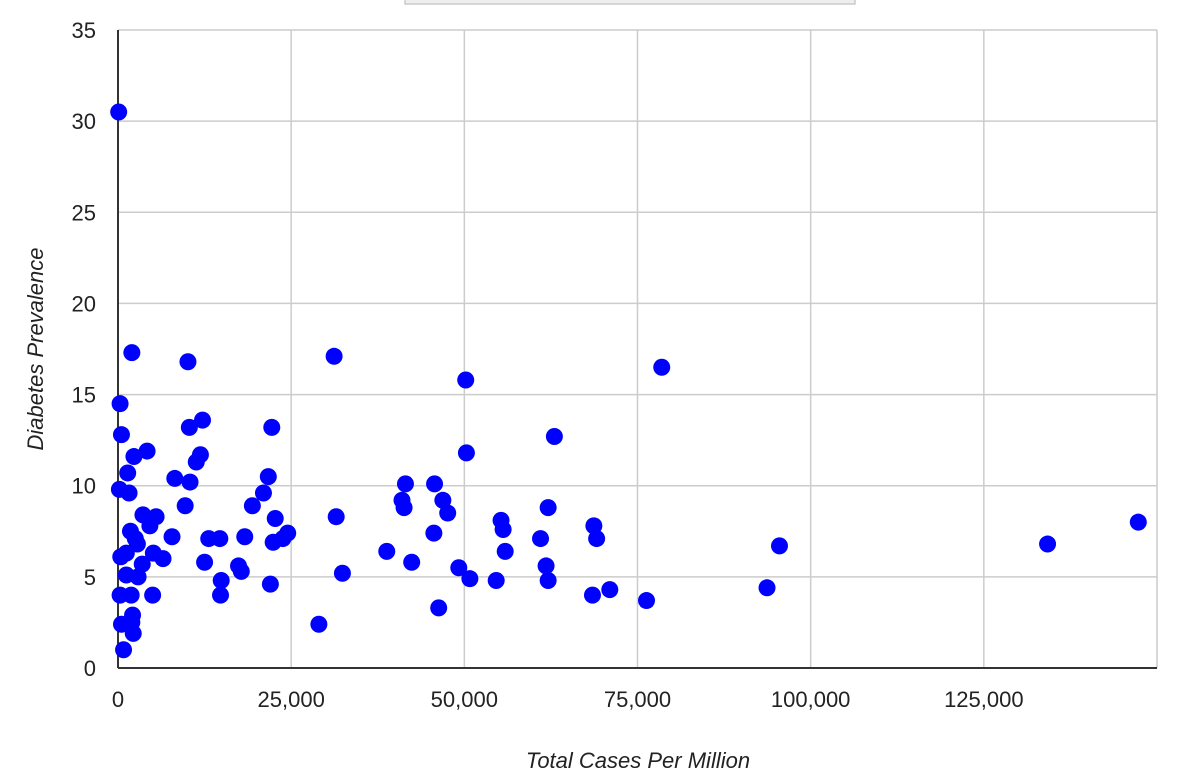  I want to click on x-tick-label: 0, so click(118, 699).